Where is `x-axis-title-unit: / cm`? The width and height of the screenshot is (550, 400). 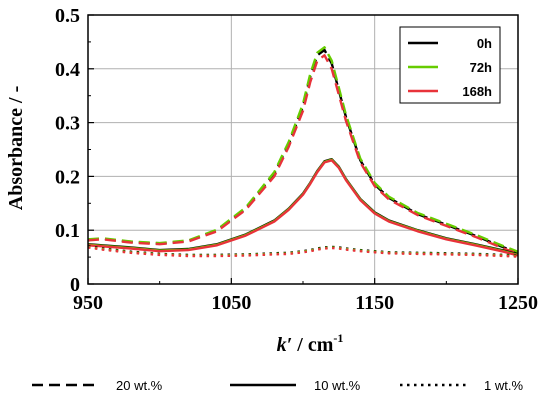 x-axis-title-unit: / cm is located at coordinates (312, 345).